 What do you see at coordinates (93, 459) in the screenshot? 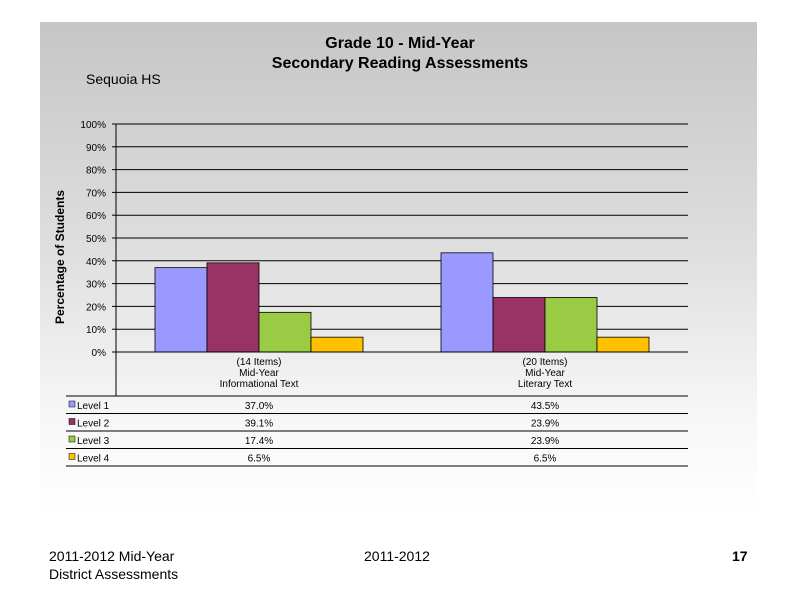
I see `legend-label: Level 4` at bounding box center [93, 459].